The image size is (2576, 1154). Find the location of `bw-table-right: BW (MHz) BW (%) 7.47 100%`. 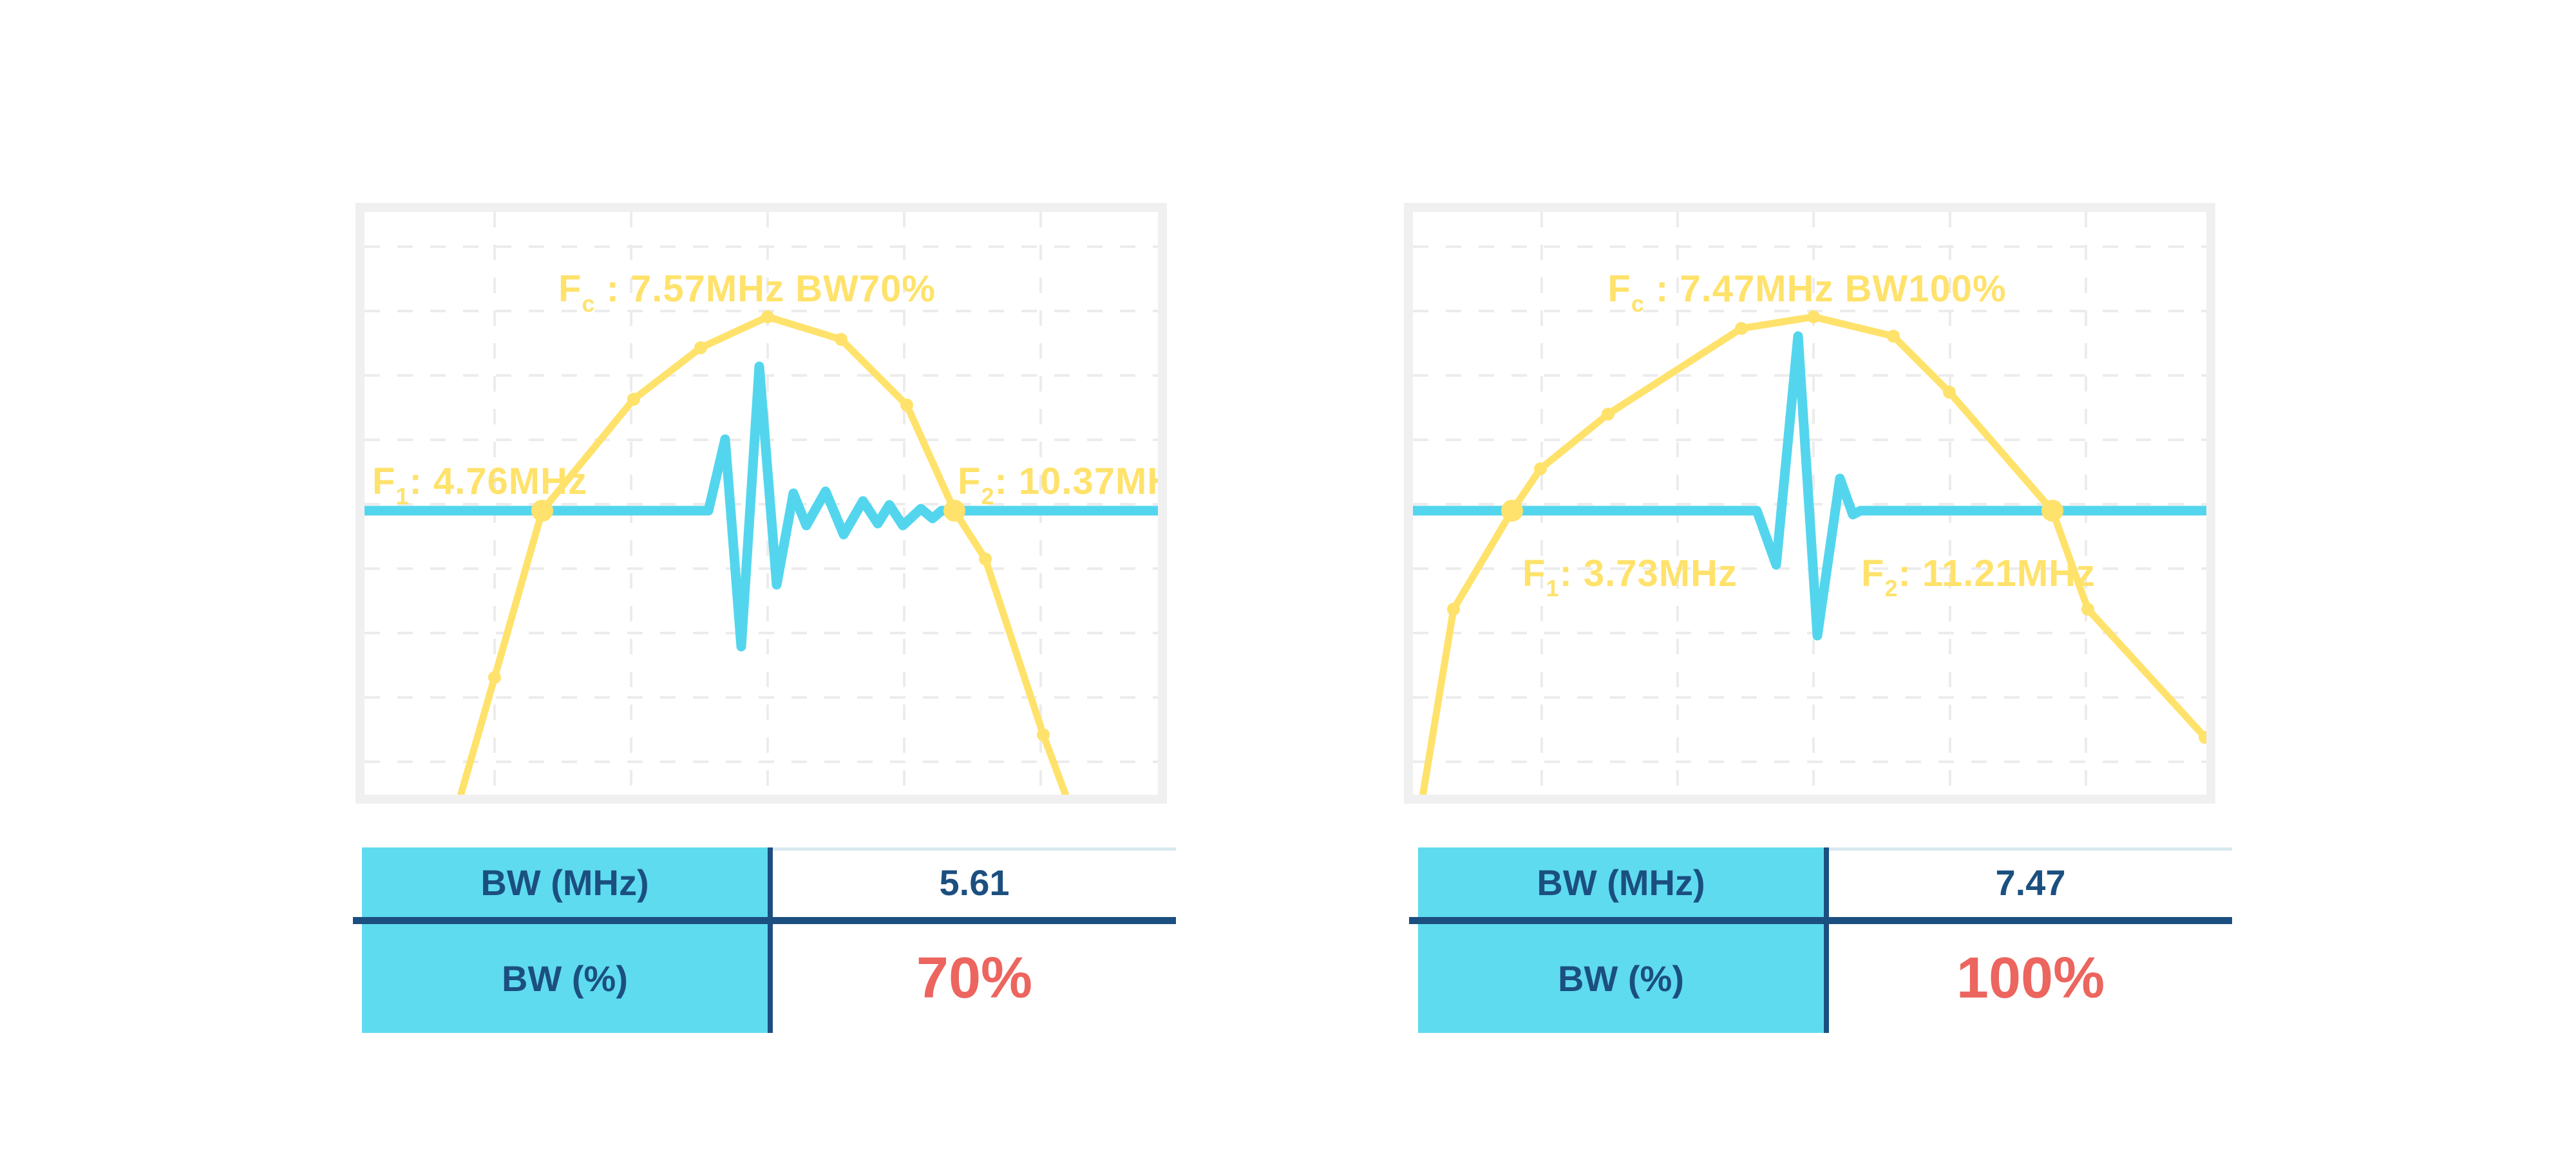

bw-table-right: BW (MHz) BW (%) 7.47 100% is located at coordinates (1820, 944).